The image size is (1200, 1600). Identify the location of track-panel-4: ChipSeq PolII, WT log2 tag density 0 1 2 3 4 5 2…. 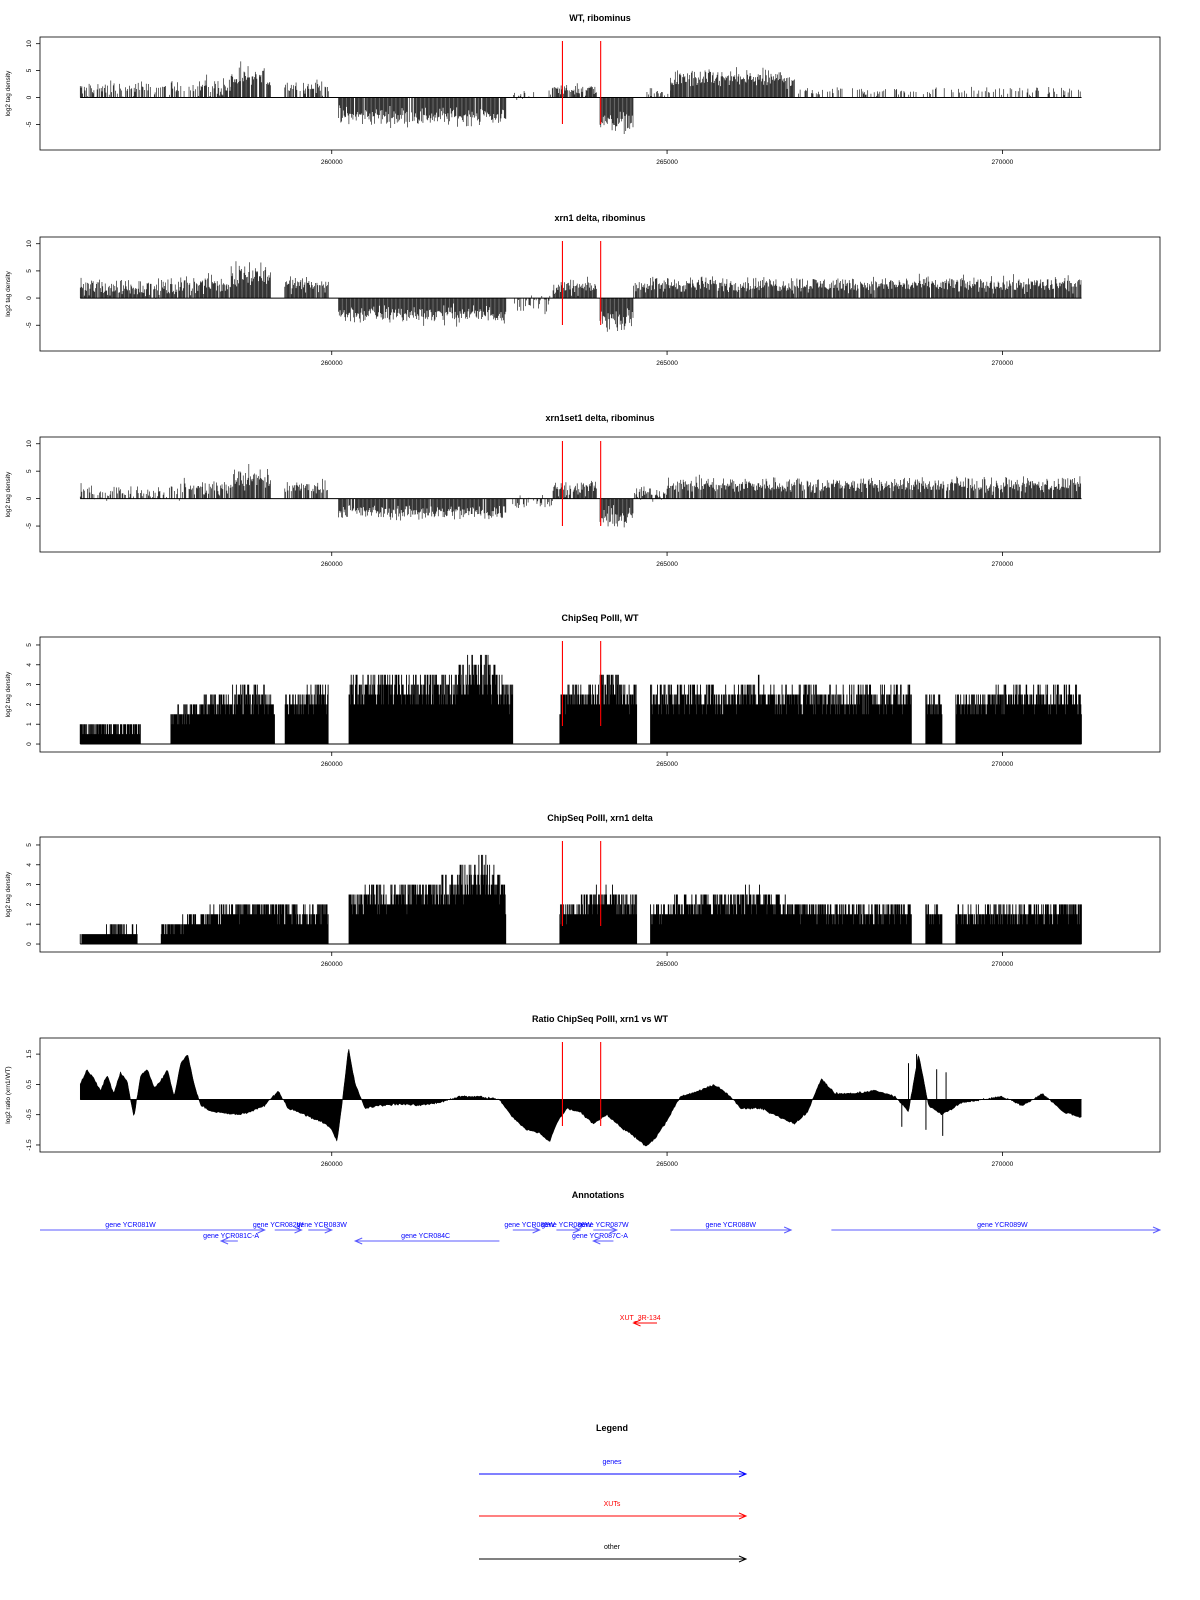
(583, 690).